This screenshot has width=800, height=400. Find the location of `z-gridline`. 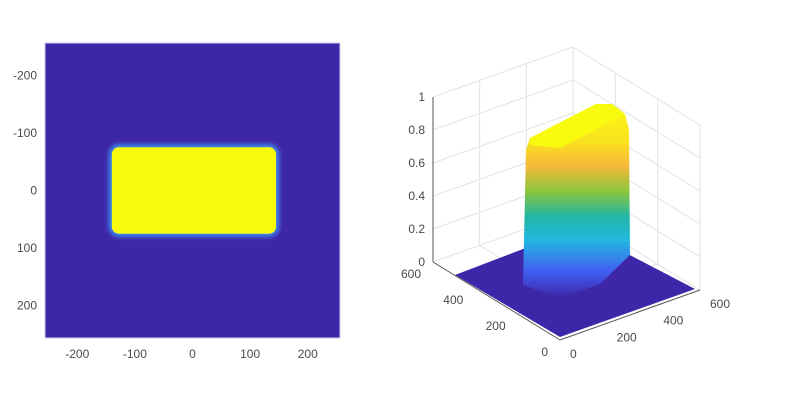

z-gridline is located at coordinates (566, 86).